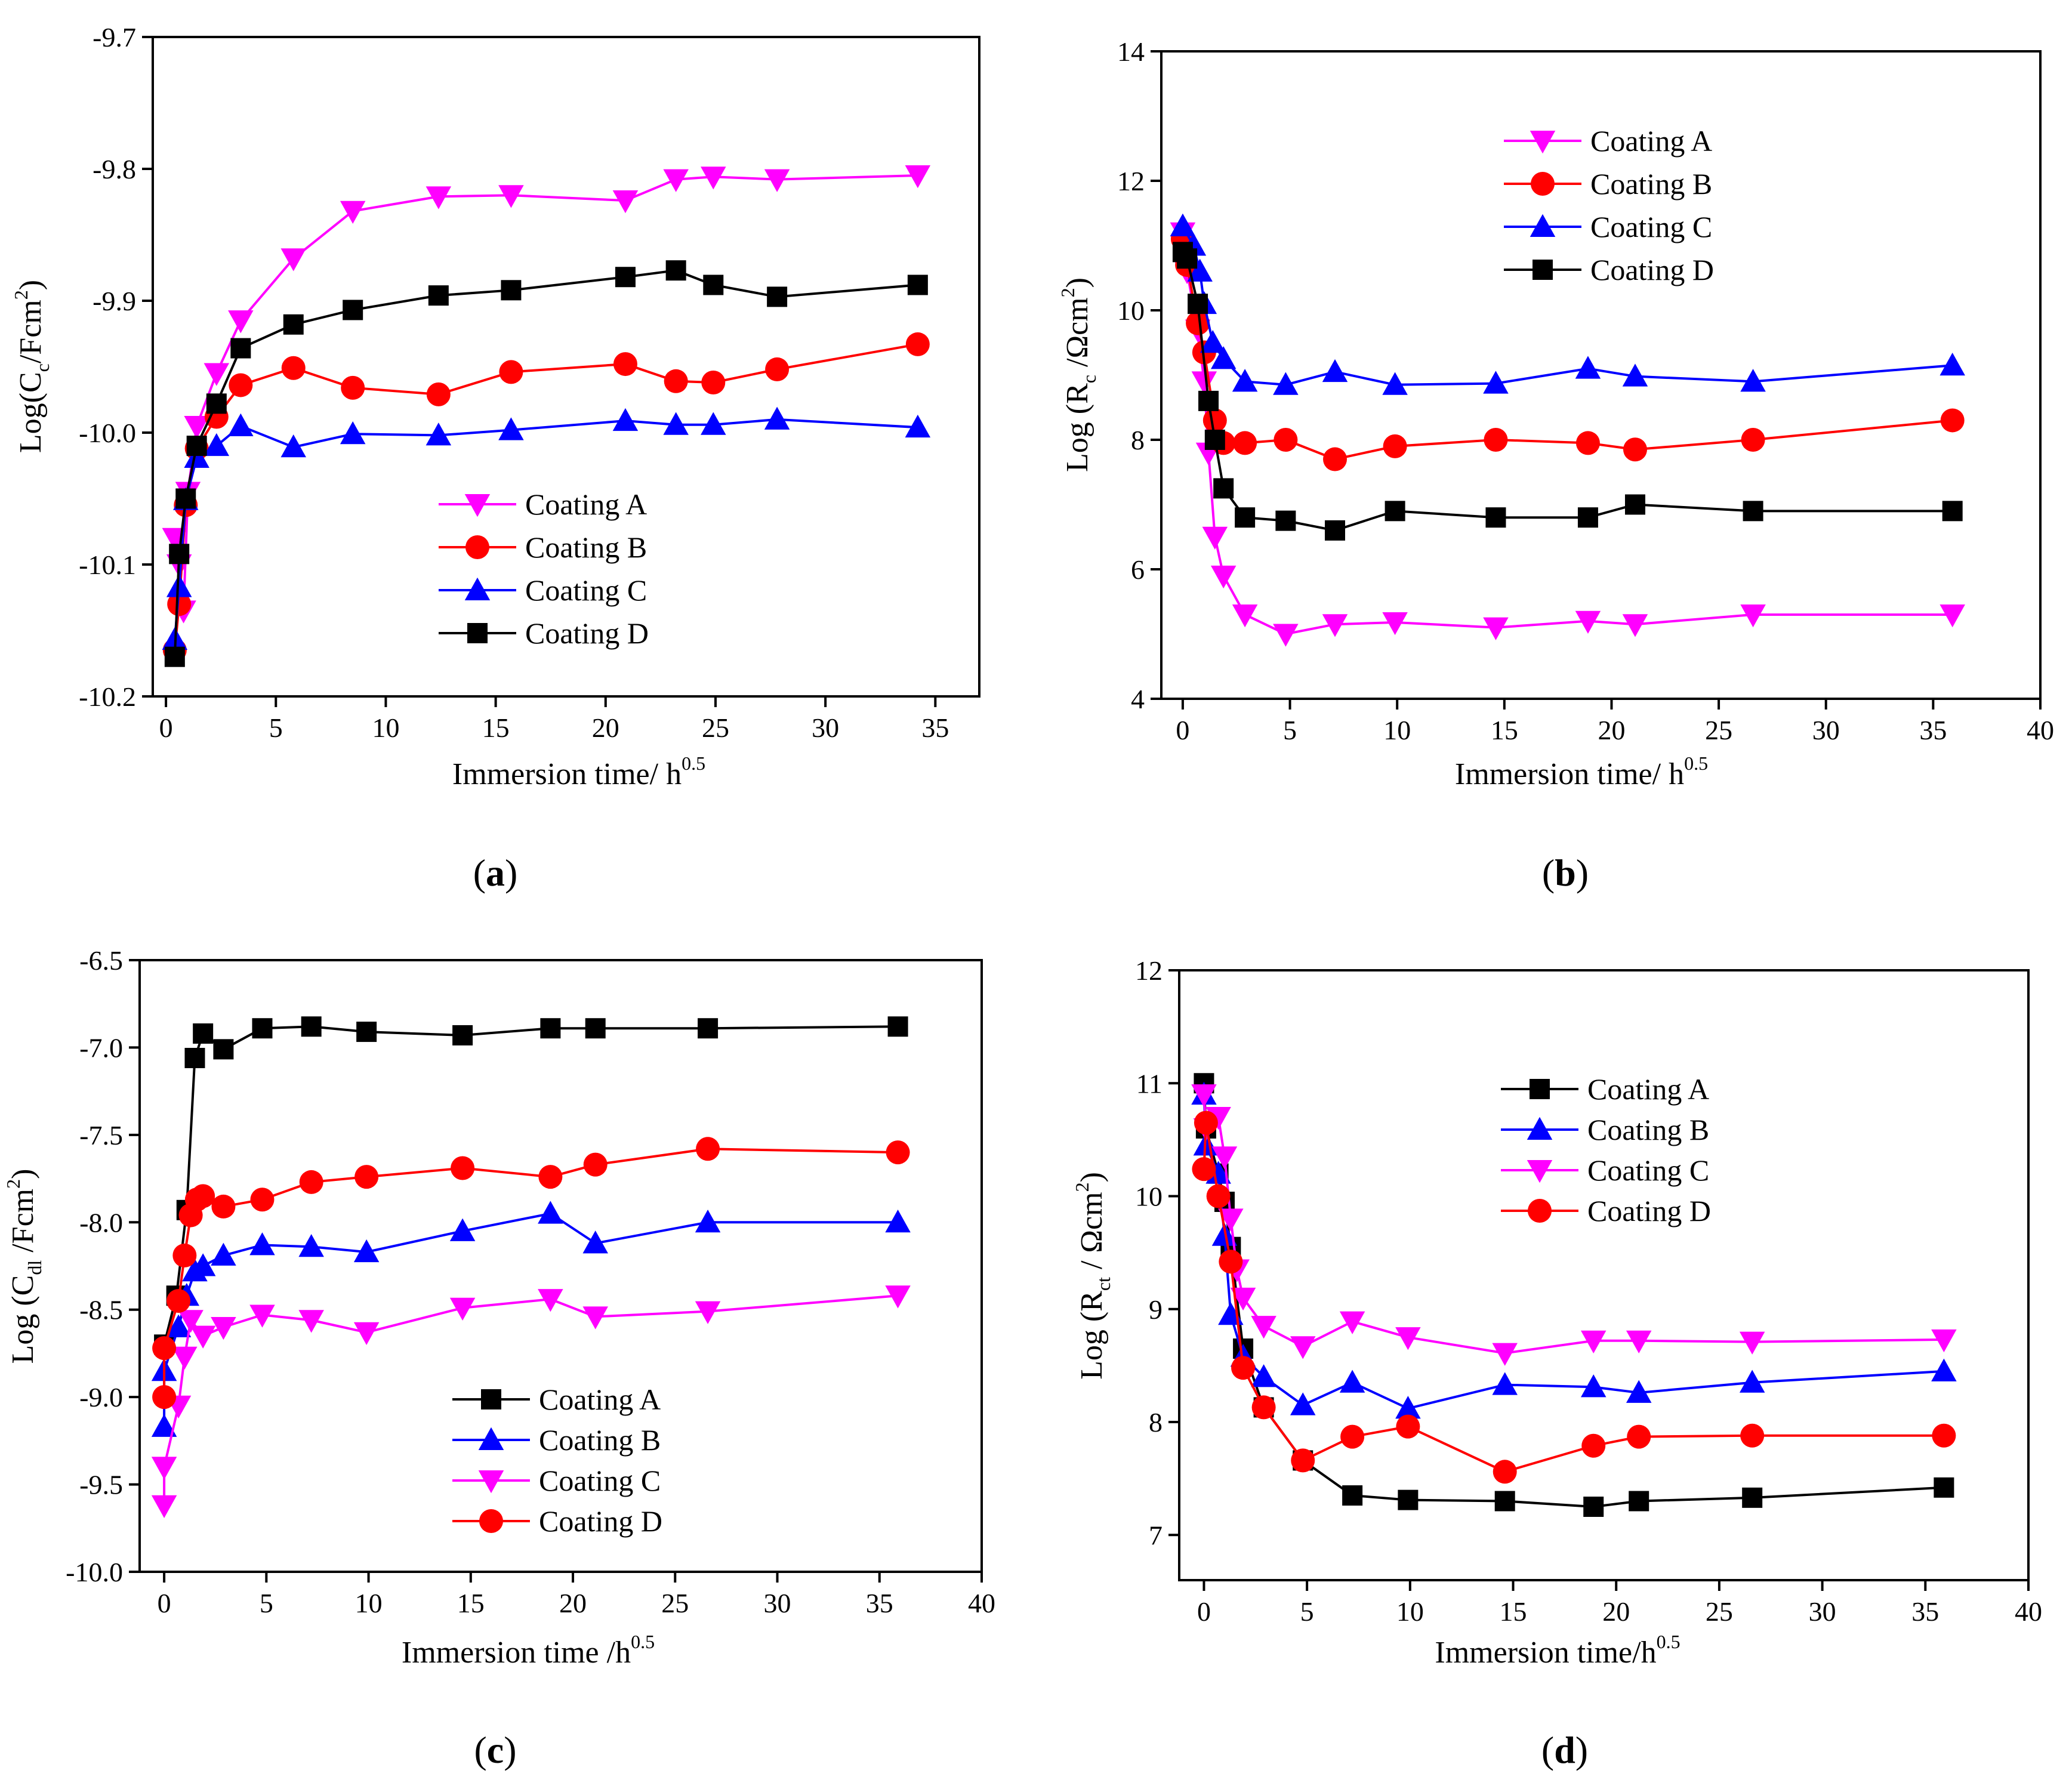 The height and width of the screenshot is (1792, 2069). What do you see at coordinates (600, 1440) in the screenshot?
I see `legend-label: Coating B` at bounding box center [600, 1440].